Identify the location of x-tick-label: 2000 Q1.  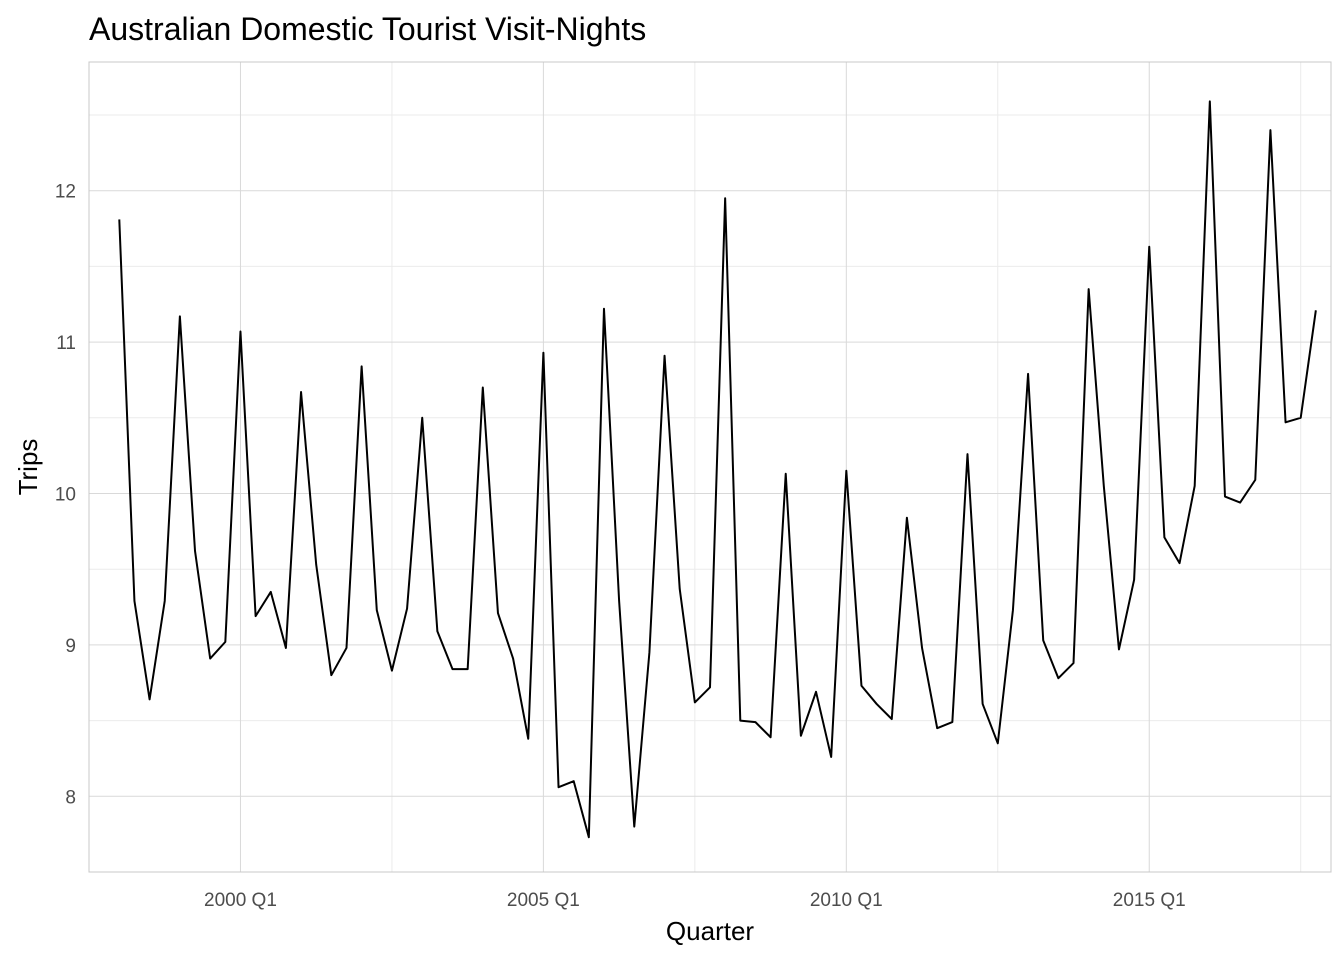
(240, 900).